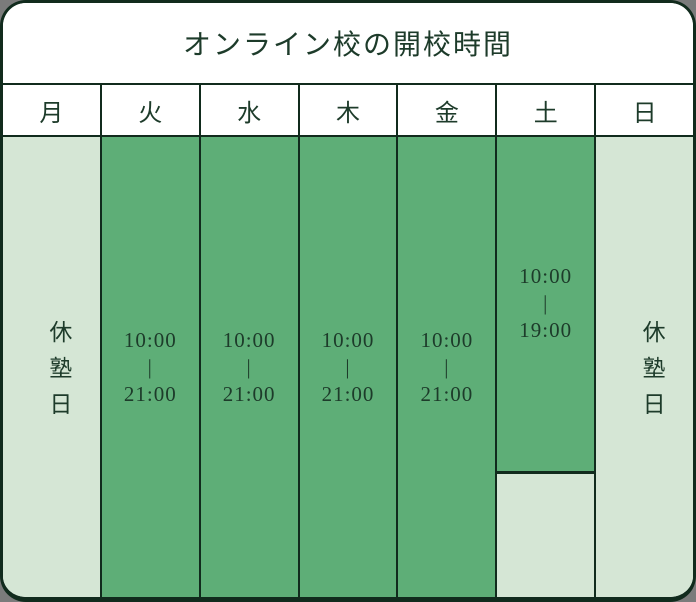 The width and height of the screenshot is (696, 602). What do you see at coordinates (250, 110) in the screenshot?
I see `day-header-wed: 水` at bounding box center [250, 110].